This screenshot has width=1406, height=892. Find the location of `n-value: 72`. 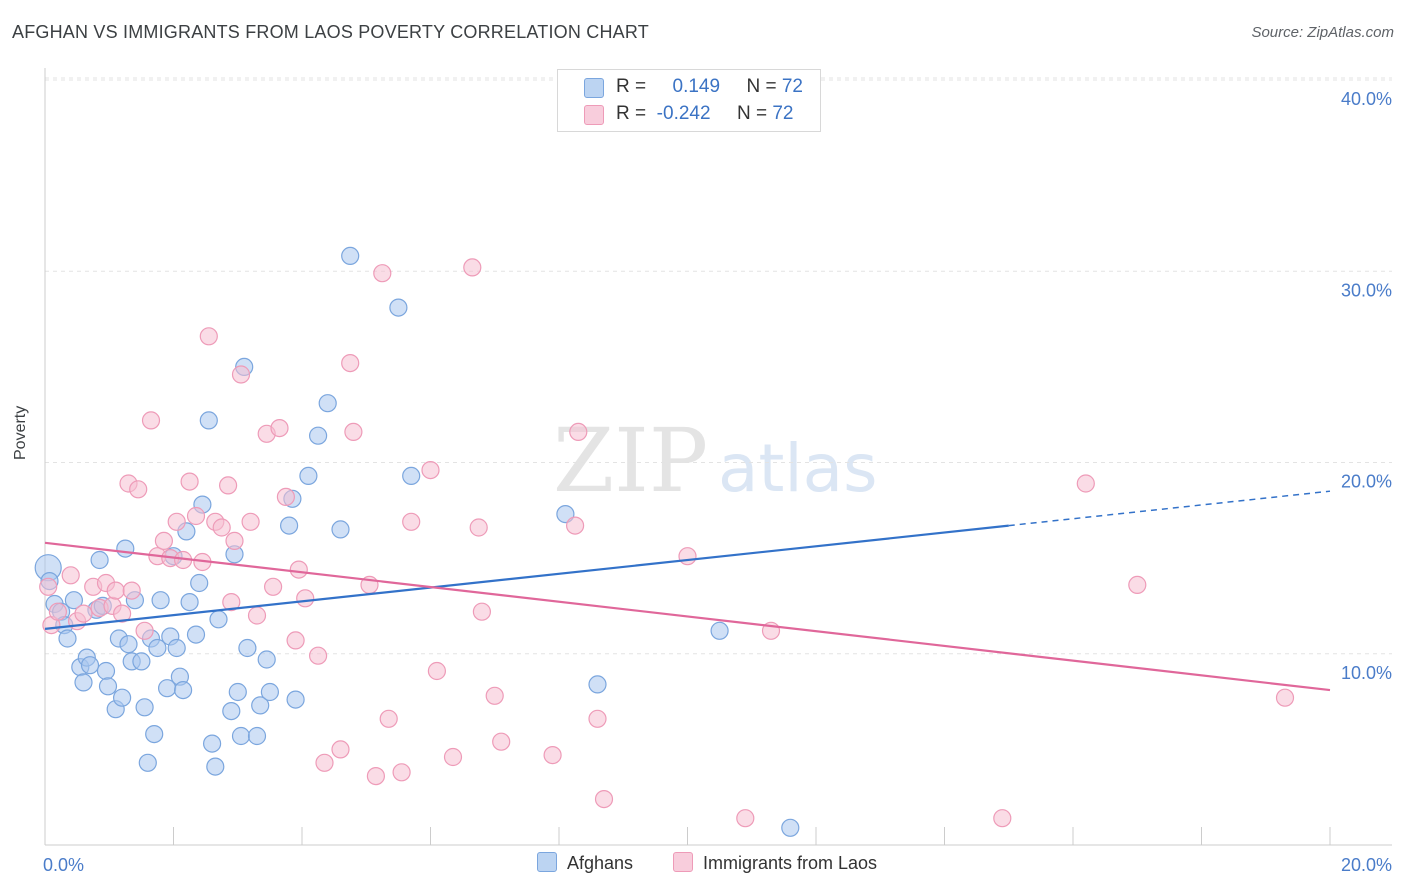

n-value: 72 is located at coordinates (783, 113).